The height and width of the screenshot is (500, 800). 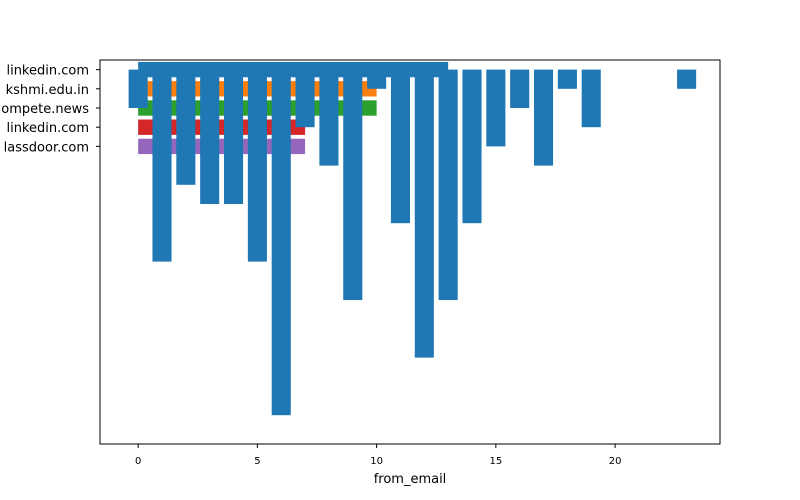 I want to click on x-tick-label: 20, so click(x=615, y=461).